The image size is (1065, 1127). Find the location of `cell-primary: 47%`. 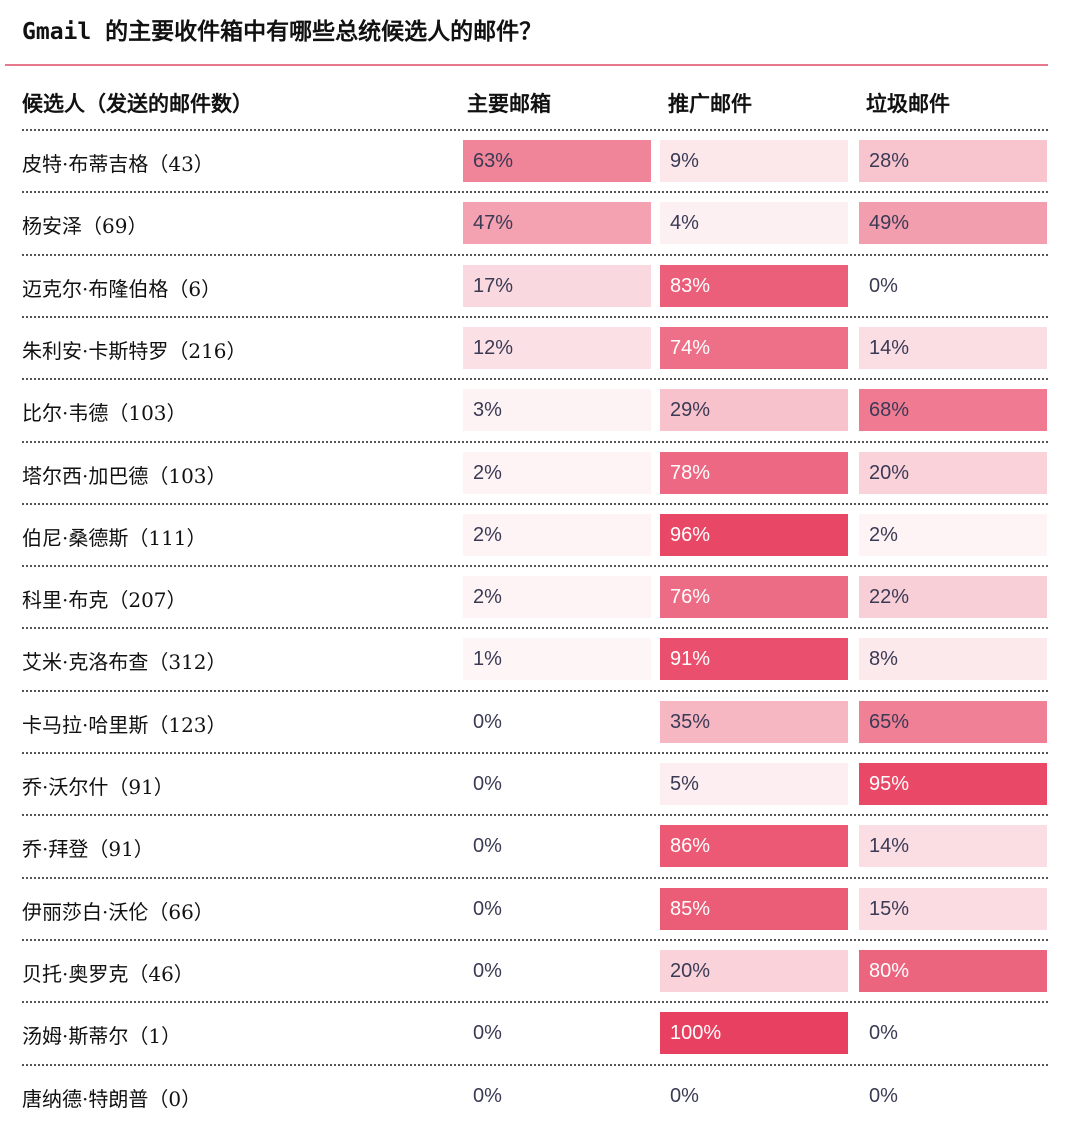

cell-primary: 47% is located at coordinates (557, 223).